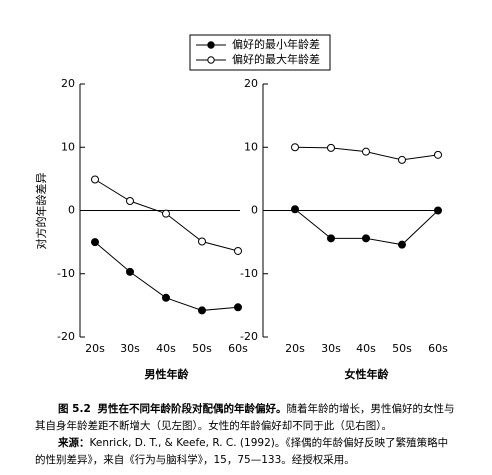 The width and height of the screenshot is (492, 475). What do you see at coordinates (276, 59) in the screenshot?
I see `legend-label: 偏好的最大年龄差` at bounding box center [276, 59].